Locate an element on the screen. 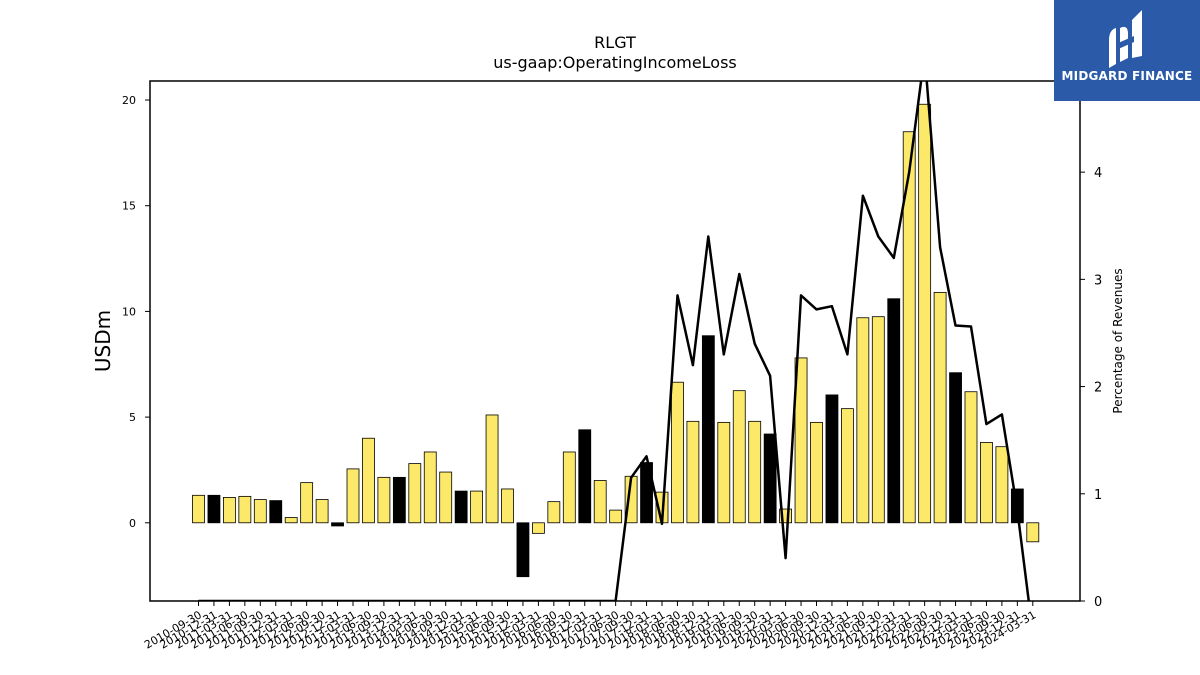 The height and width of the screenshot is (675, 1200). y-axis-left: 0 5 10 15 20 is located at coordinates (136, 312).